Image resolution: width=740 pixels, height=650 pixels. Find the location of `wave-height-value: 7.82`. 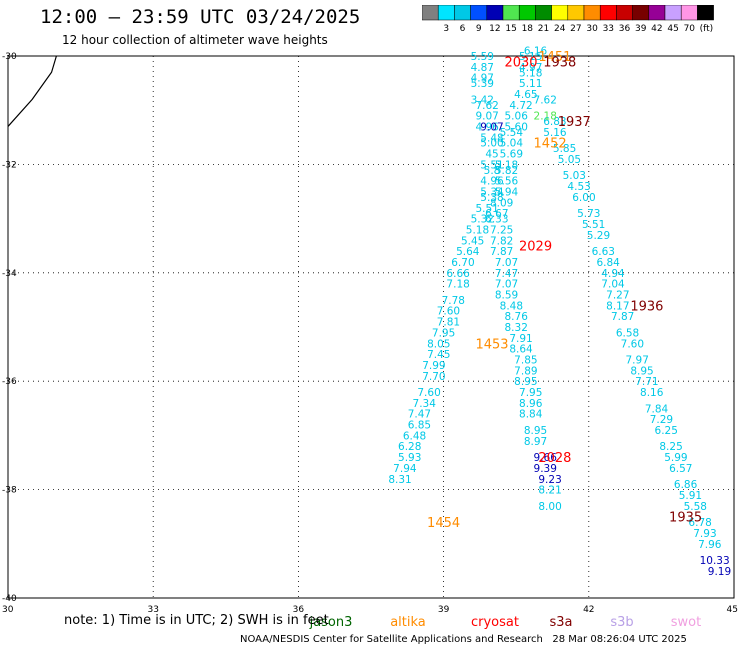

wave-height-value: 7.82 is located at coordinates (501, 241).